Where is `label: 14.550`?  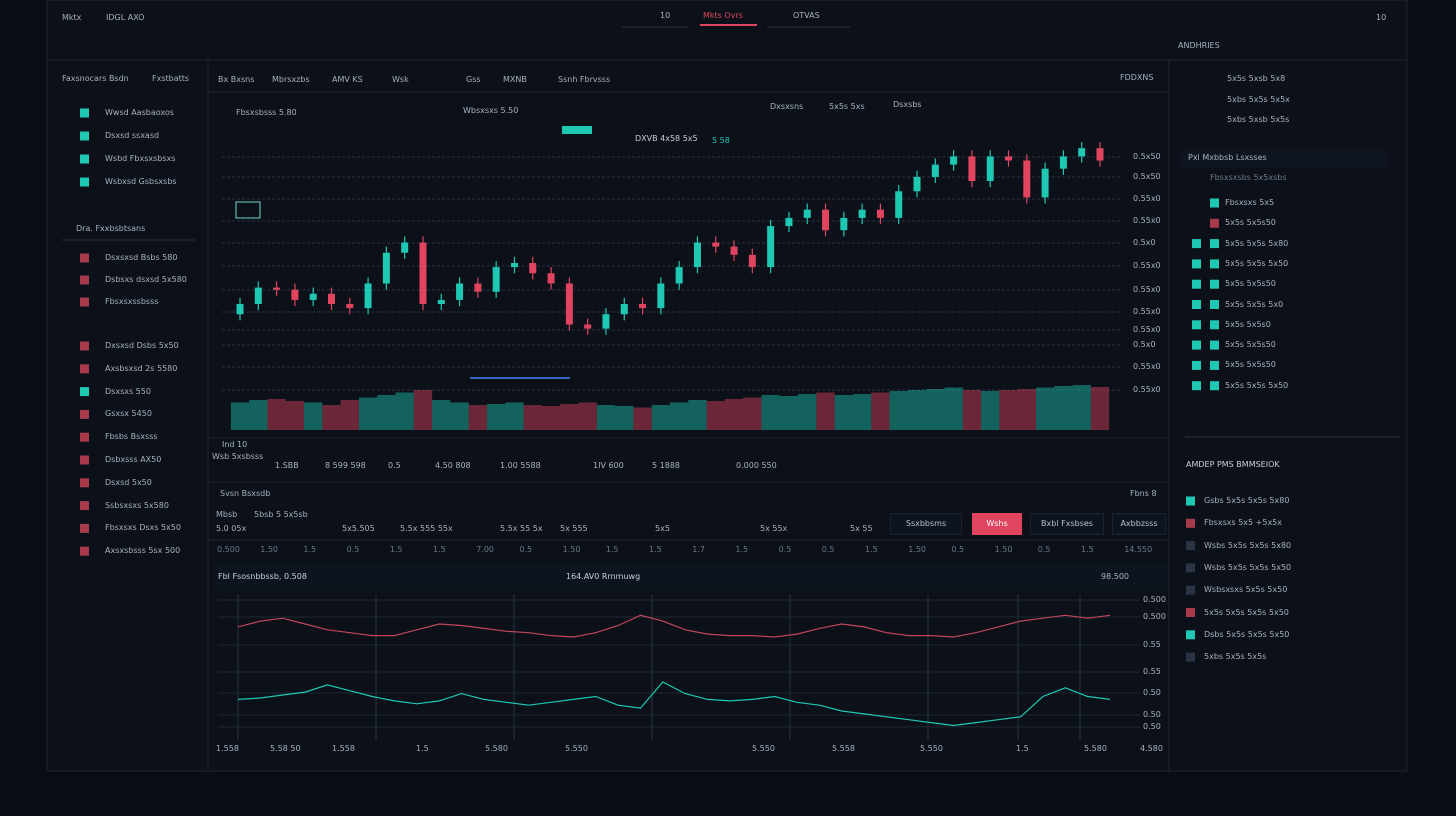
label: 14.550 is located at coordinates (1138, 549).